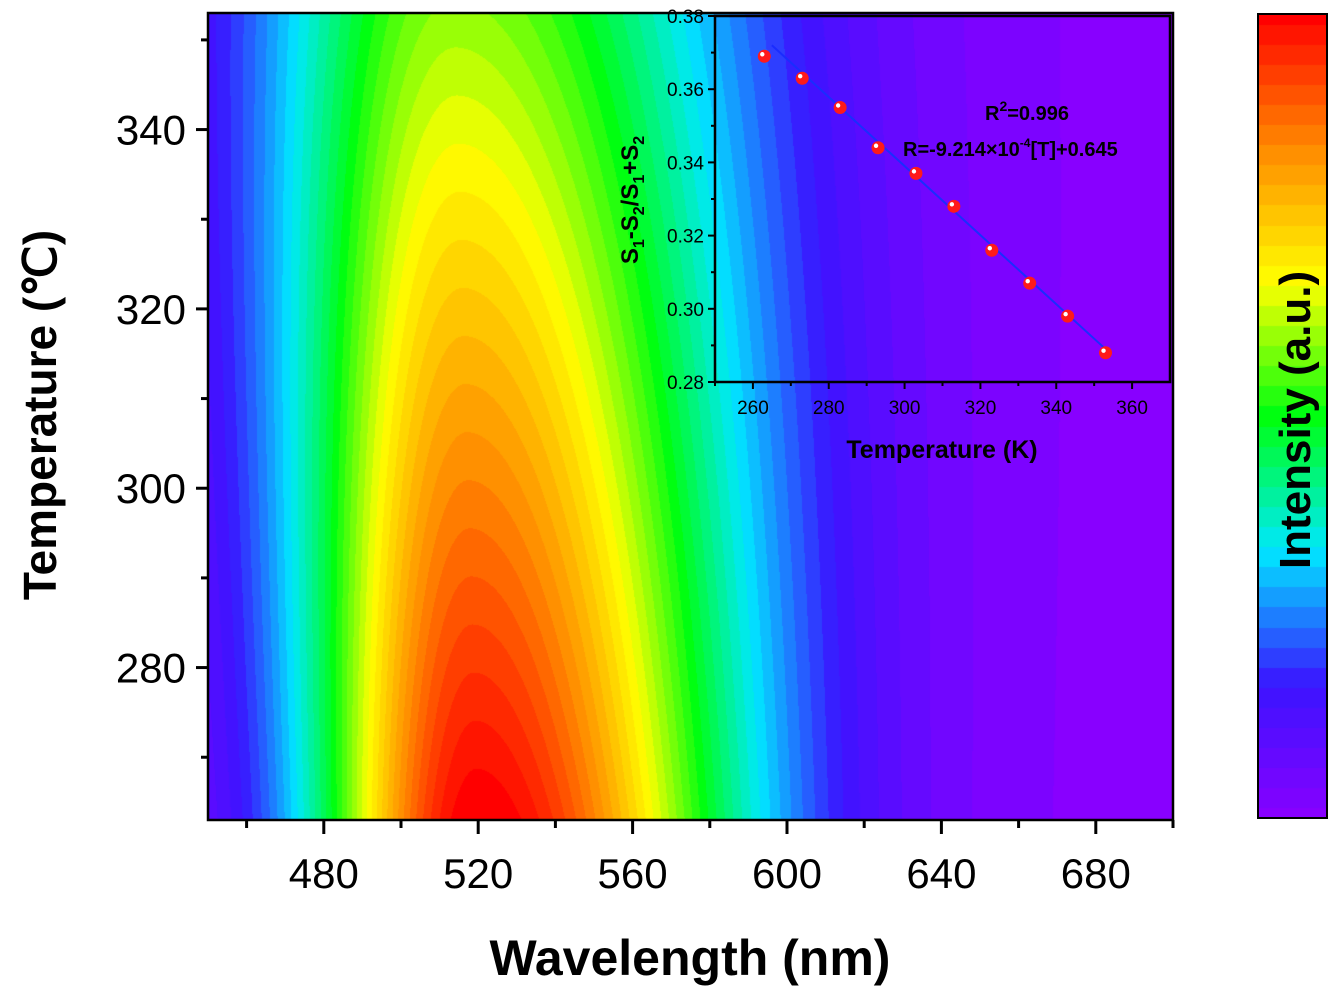 The width and height of the screenshot is (1333, 994). What do you see at coordinates (1132, 408) in the screenshot?
I see `inset-x-tick-label: 360` at bounding box center [1132, 408].